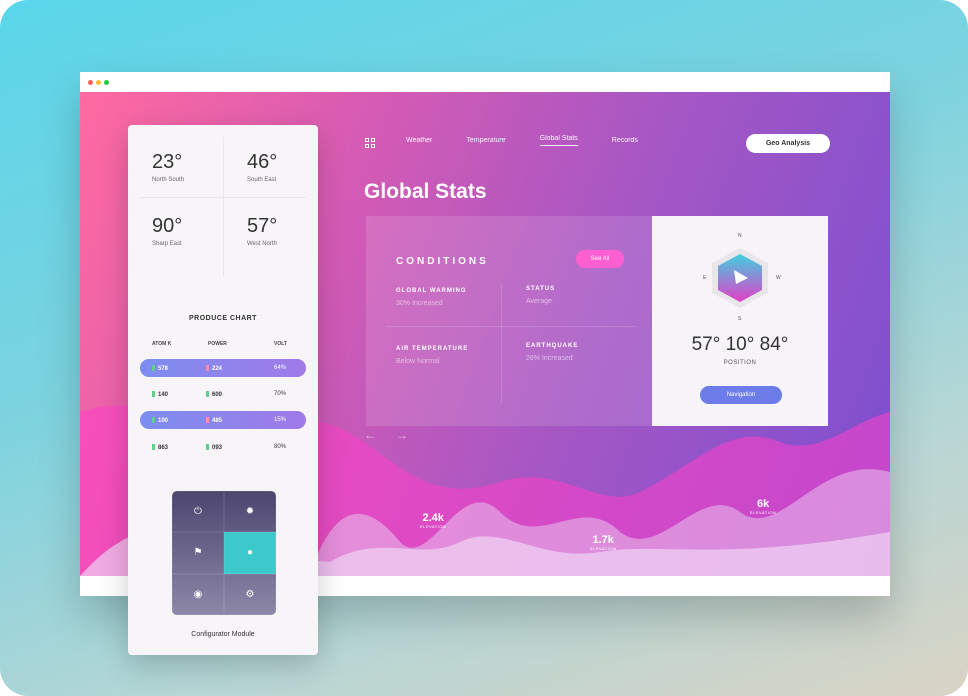  I want to click on close-button, so click(90, 82).